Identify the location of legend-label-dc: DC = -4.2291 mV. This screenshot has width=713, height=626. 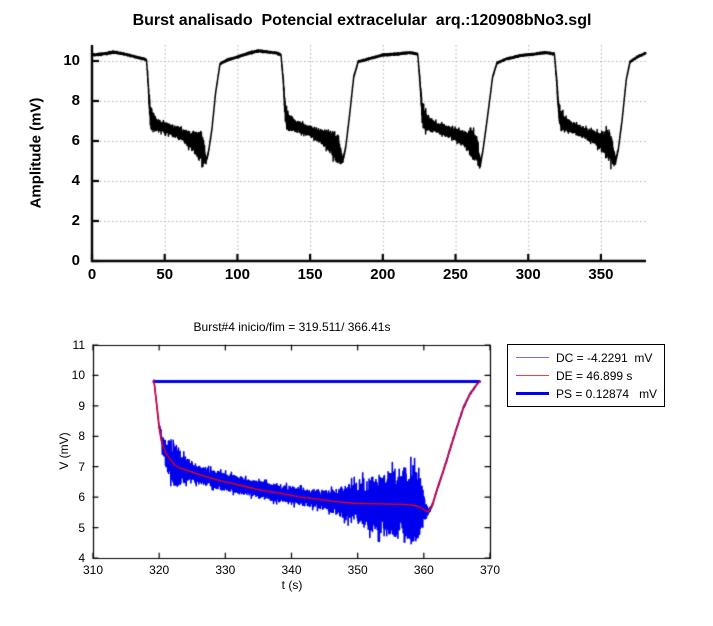
(604, 357).